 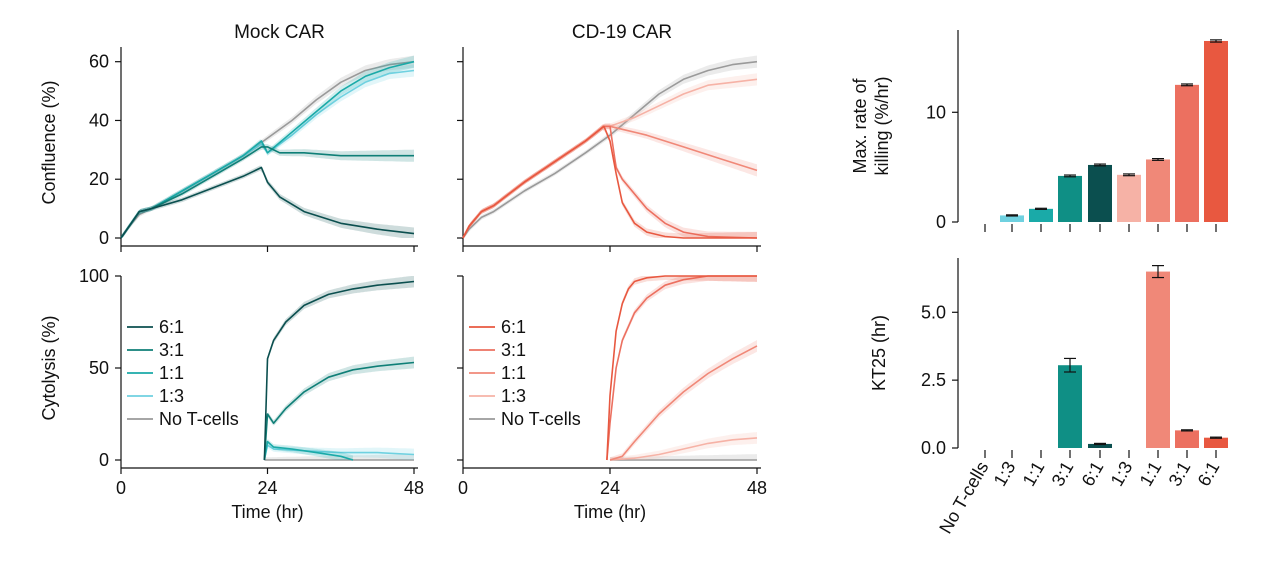 What do you see at coordinates (882, 125) in the screenshot?
I see `y-axis-title-line: killing (%/hr)` at bounding box center [882, 125].